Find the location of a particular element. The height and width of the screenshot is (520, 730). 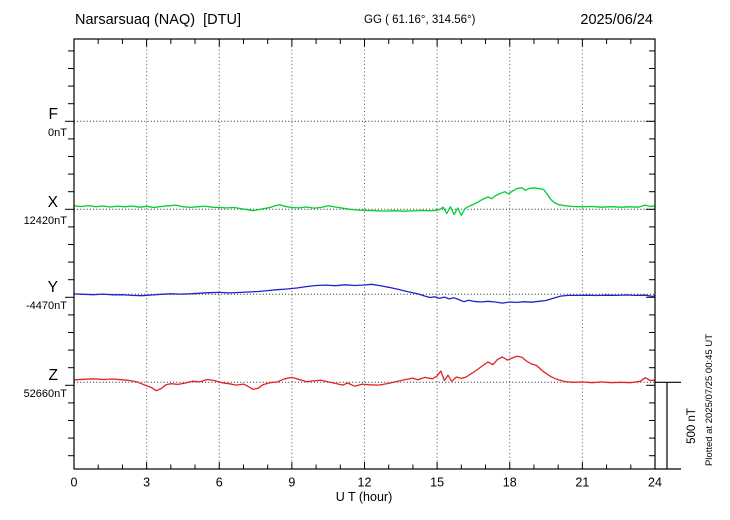

component-baseline-value-Y: -4470nT is located at coordinates (46, 306).